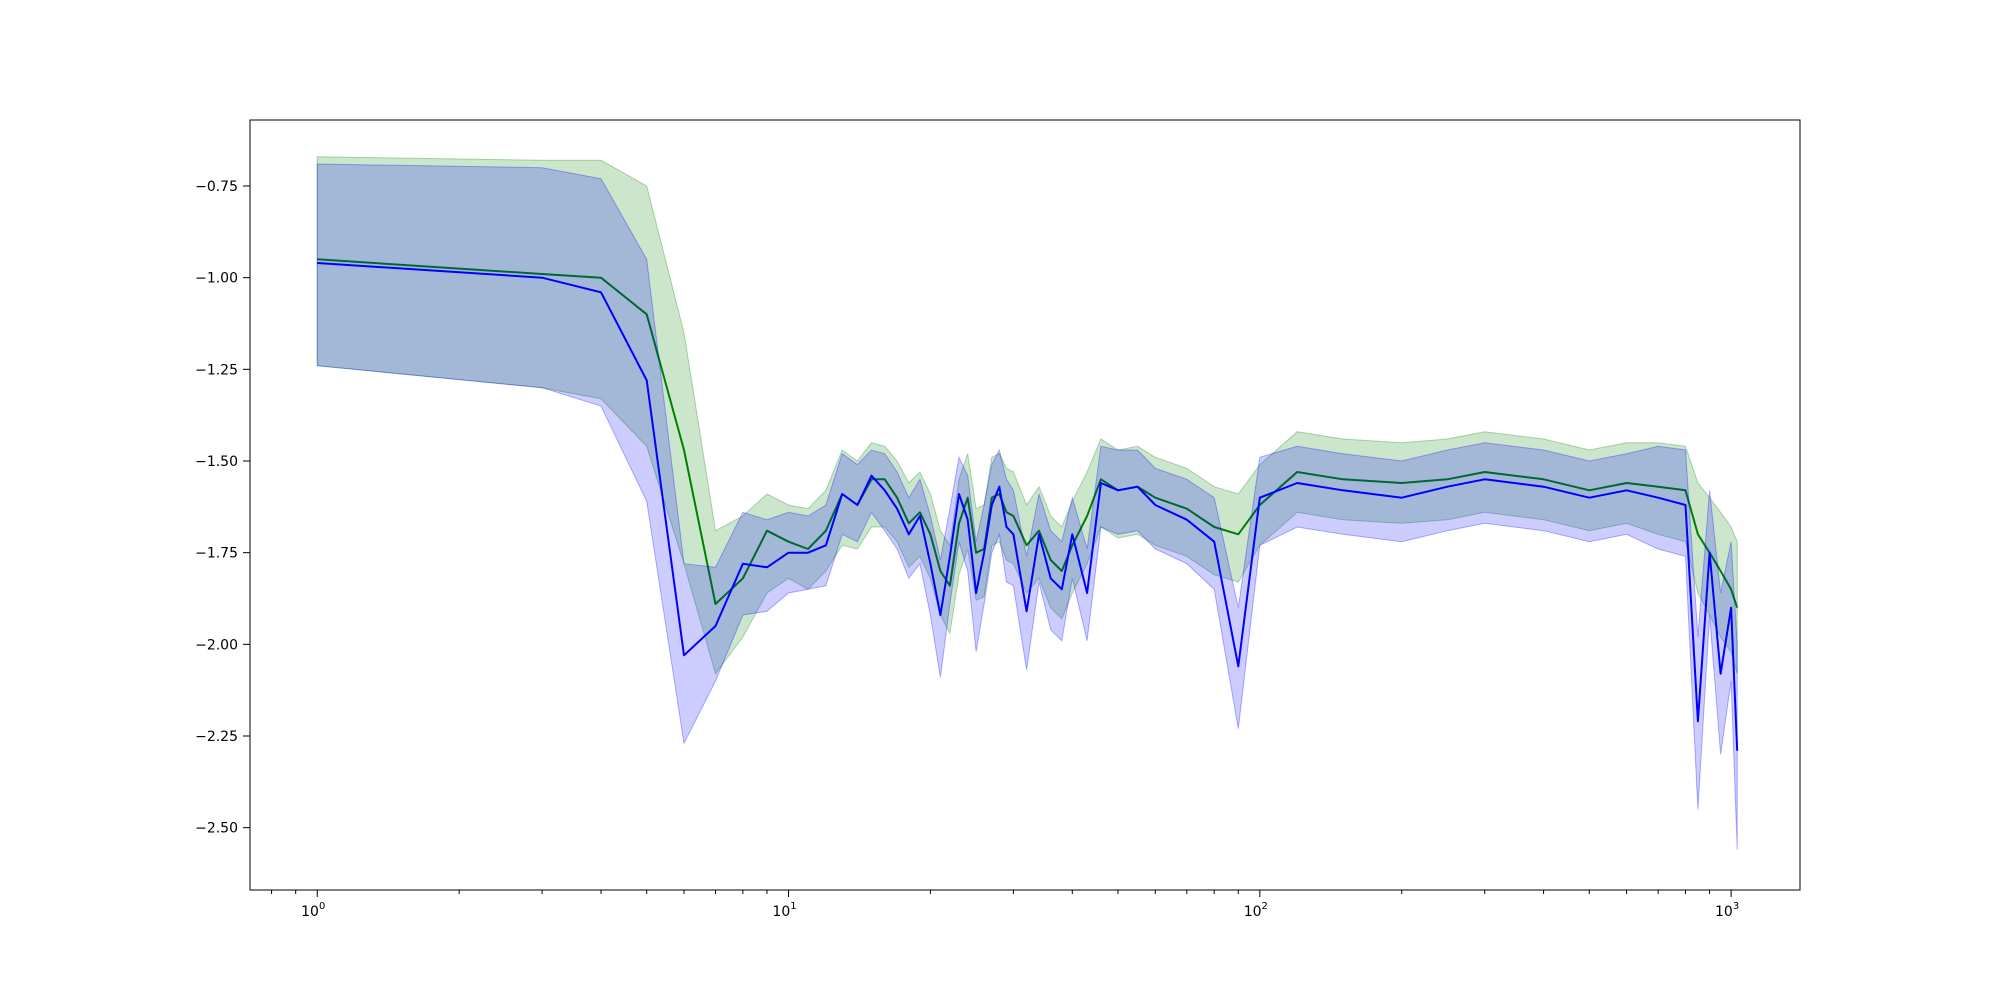 This screenshot has height=1000, width=2000. I want to click on y-tick-label: −1.25, so click(216, 370).